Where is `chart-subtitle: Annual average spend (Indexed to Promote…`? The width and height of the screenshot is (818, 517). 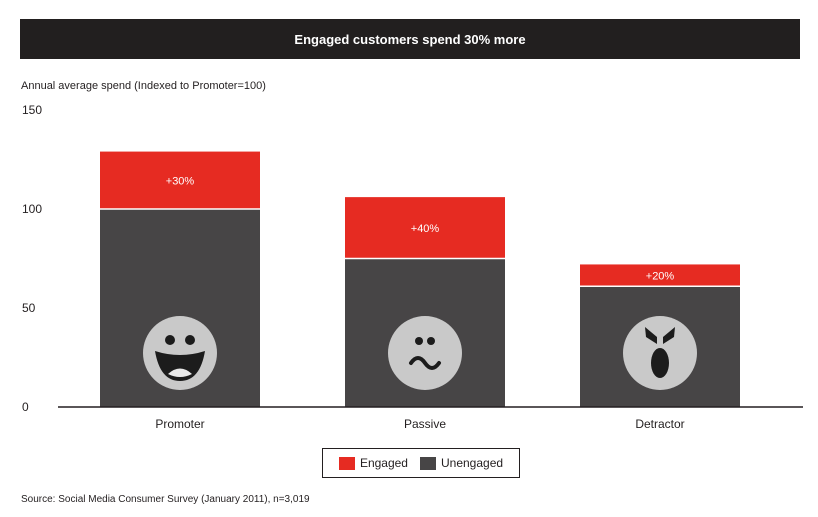
chart-subtitle: Annual average spend (Indexed to Promote… is located at coordinates (143, 86).